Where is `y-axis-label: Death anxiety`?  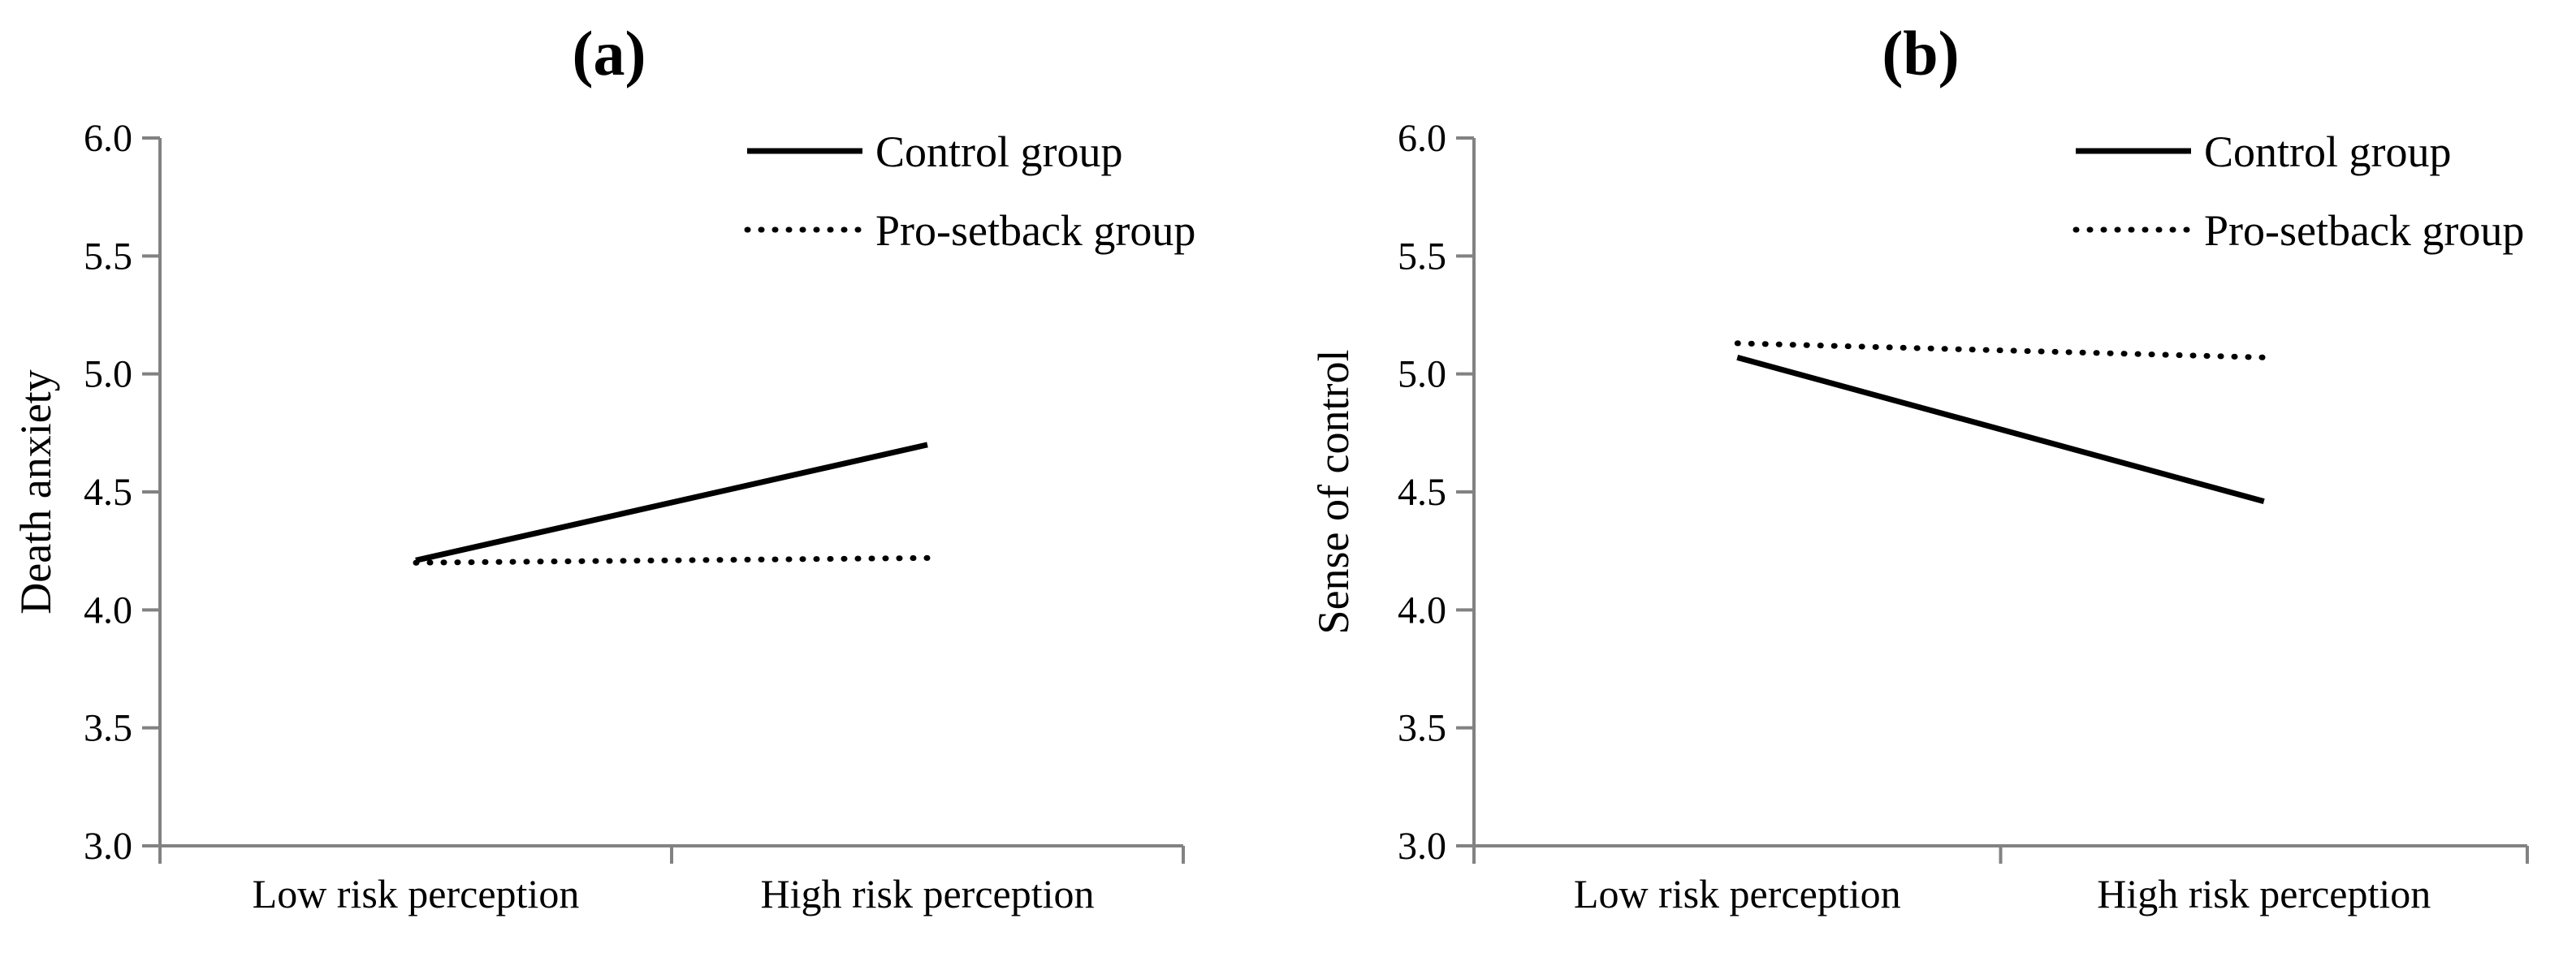 y-axis-label: Death anxiety is located at coordinates (36, 491).